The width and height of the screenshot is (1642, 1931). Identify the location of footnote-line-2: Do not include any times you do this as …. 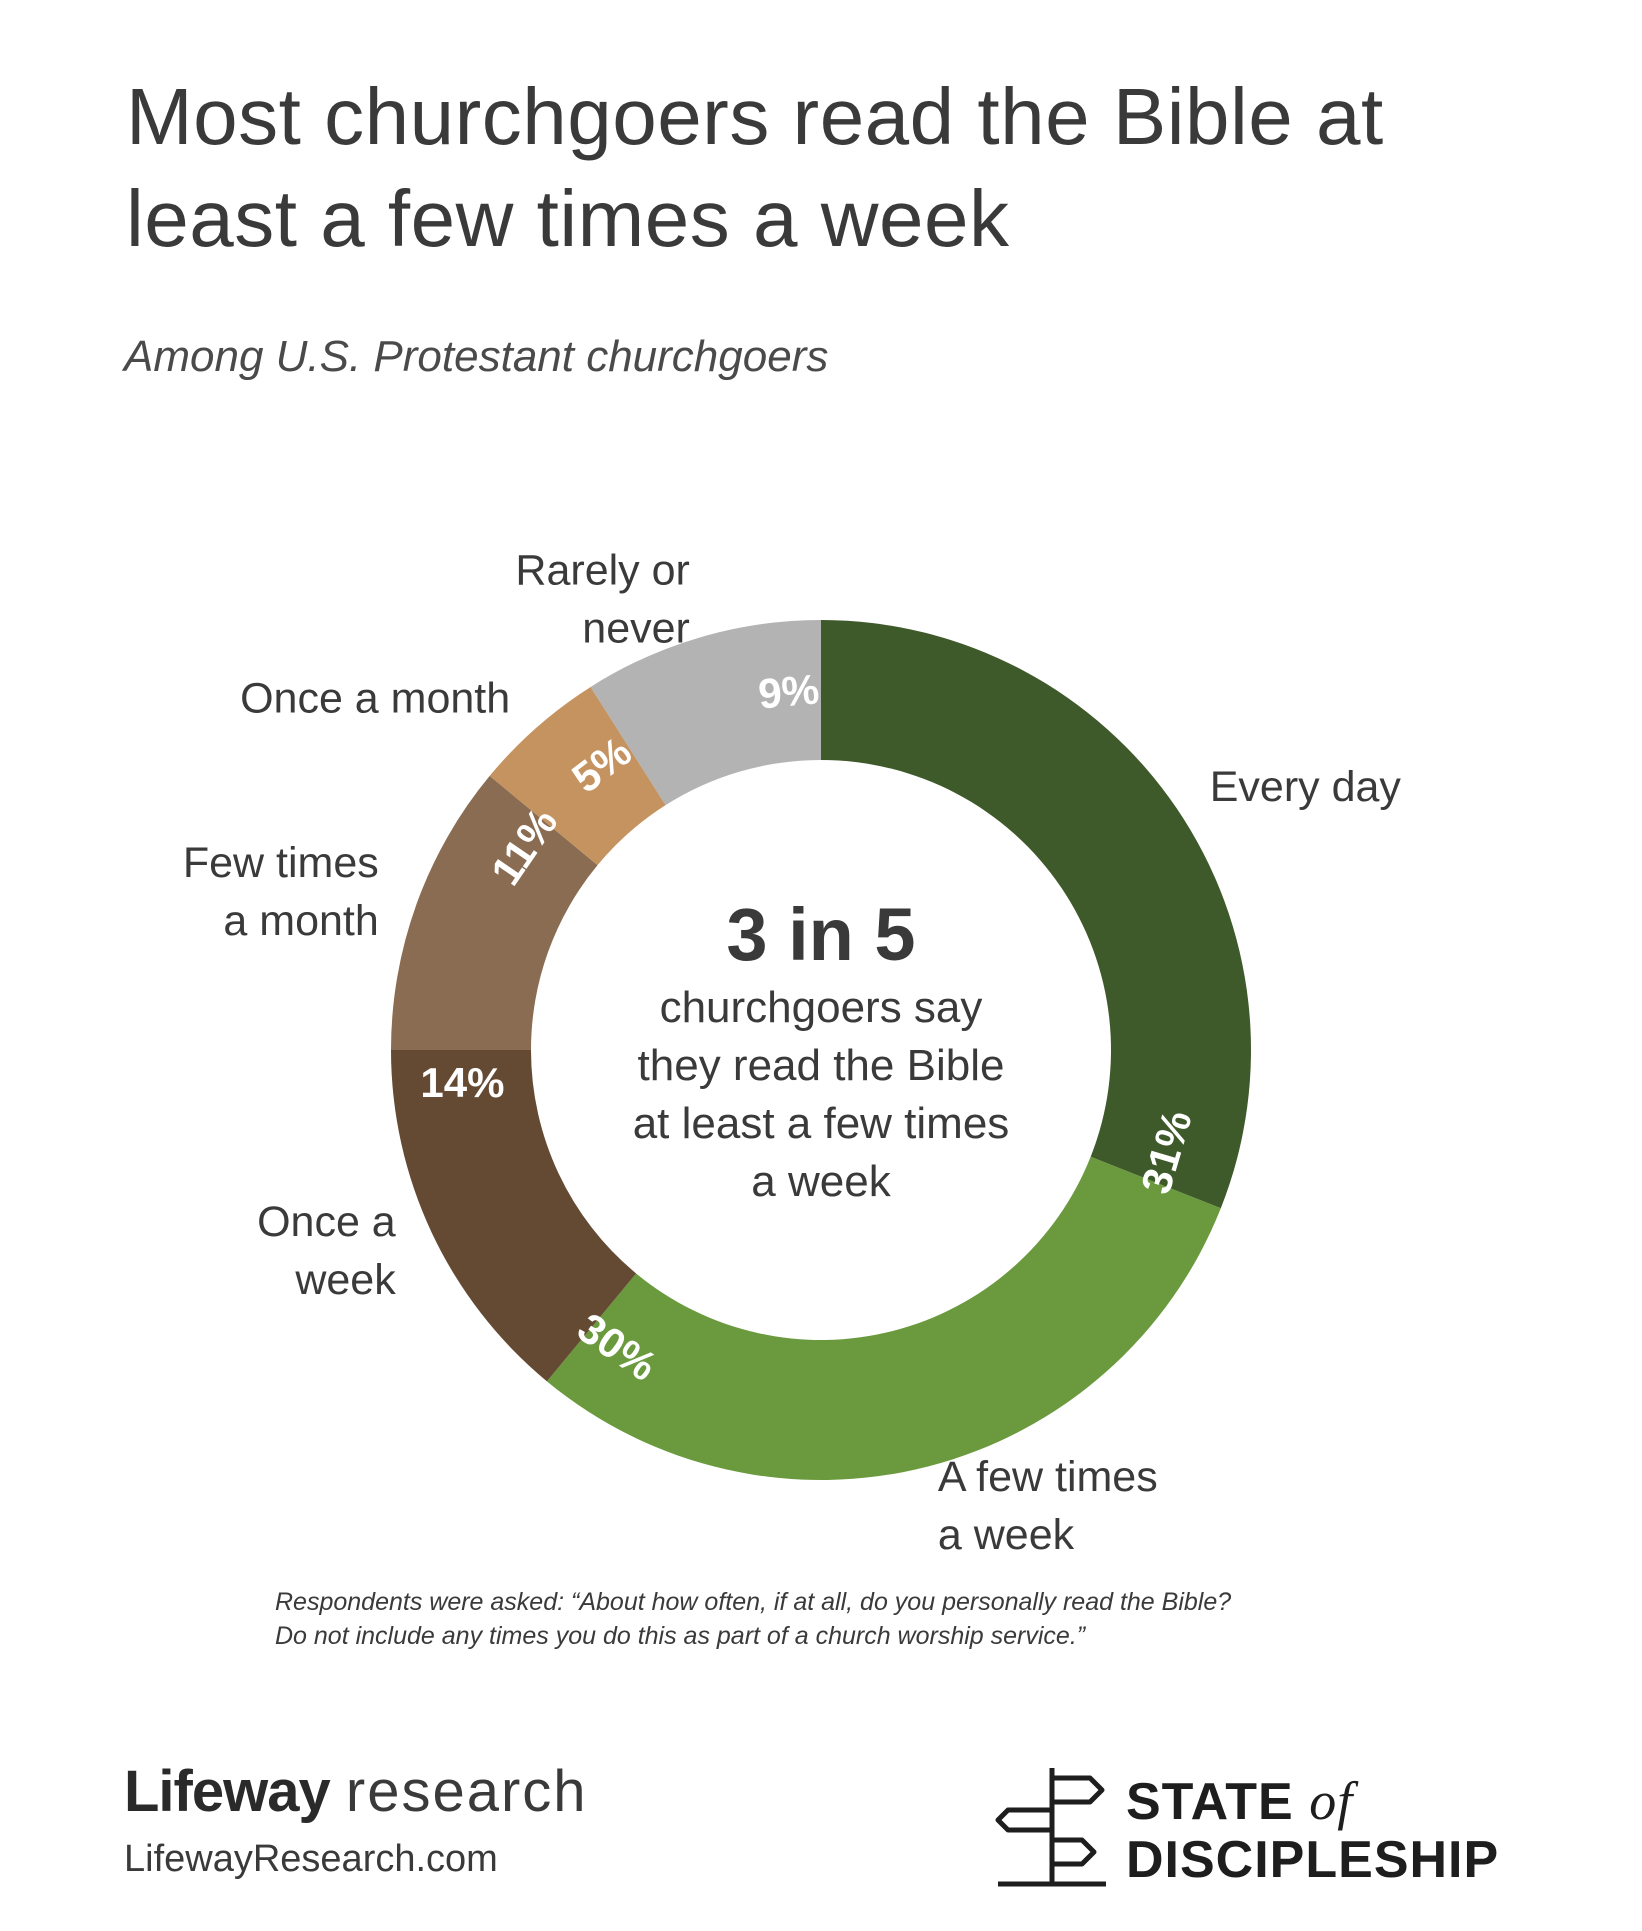
(680, 1636).